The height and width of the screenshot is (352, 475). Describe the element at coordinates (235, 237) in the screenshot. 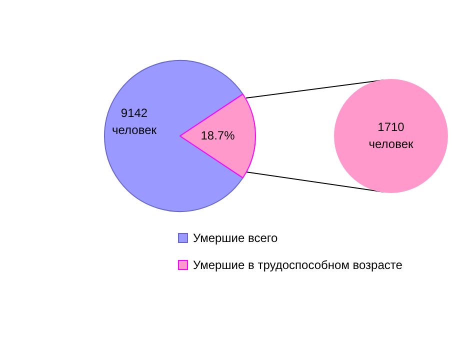

I see `legend-label: Умершие всего` at that location.